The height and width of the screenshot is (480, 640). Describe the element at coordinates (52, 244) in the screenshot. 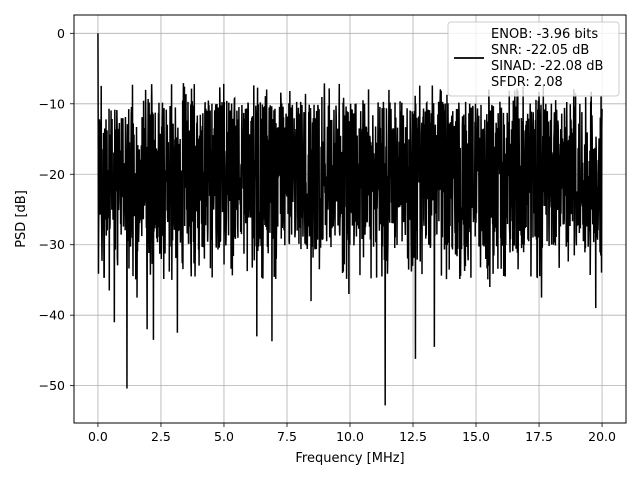

I see `y-tick-label: −30` at that location.